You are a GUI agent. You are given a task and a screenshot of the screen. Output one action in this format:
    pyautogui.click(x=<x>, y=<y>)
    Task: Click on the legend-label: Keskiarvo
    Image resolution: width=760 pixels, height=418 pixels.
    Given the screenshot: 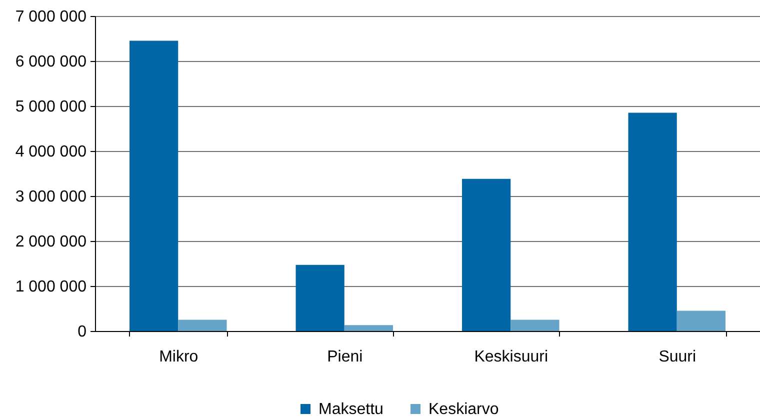 What is the action you would take?
    pyautogui.click(x=463, y=409)
    